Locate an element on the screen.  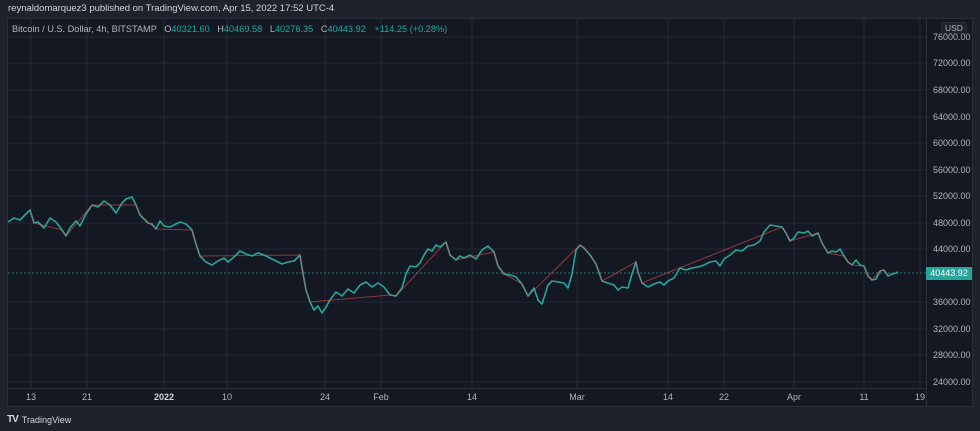
time-tick: 21 is located at coordinates (87, 397).